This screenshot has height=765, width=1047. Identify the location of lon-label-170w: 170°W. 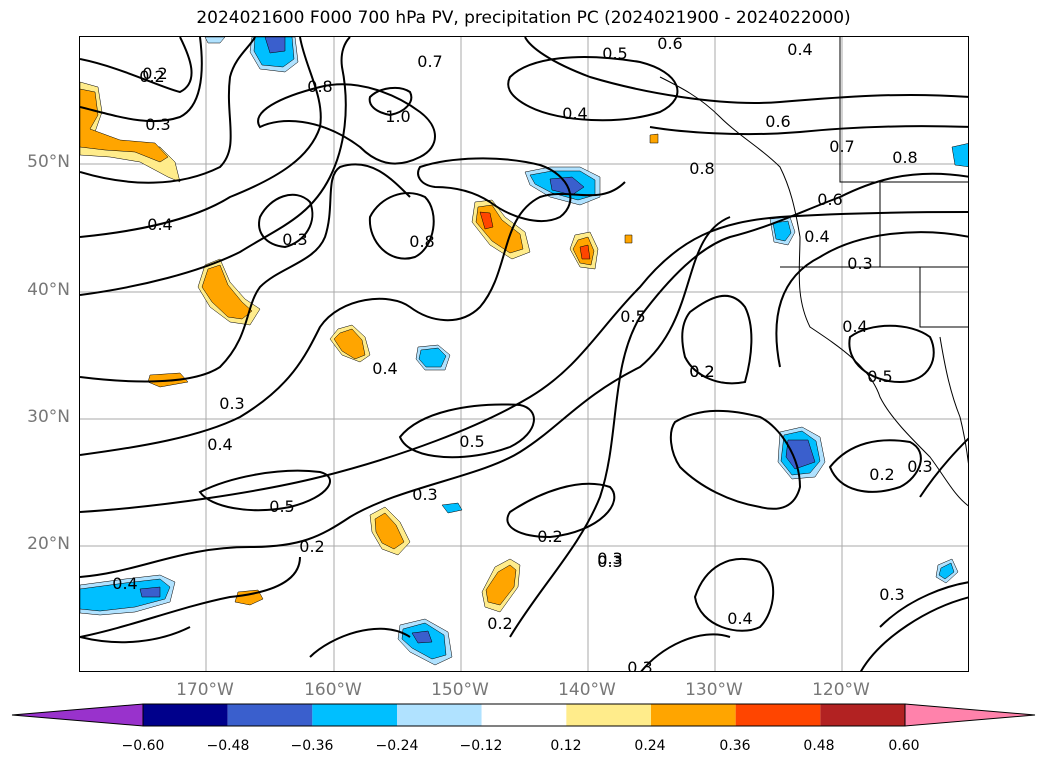
(205, 690).